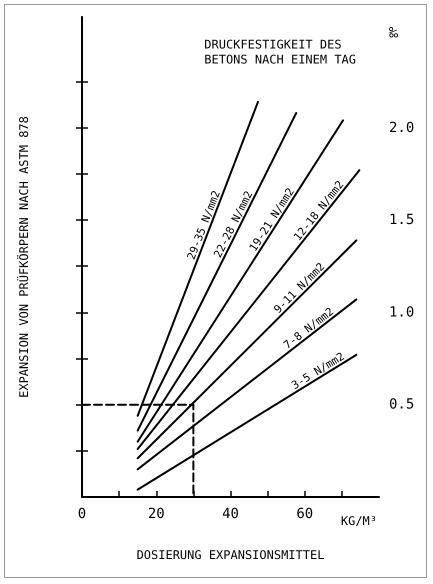  Describe the element at coordinates (280, 52) in the screenshot. I see `text: DRUCKFESTIGKEIT DES BETONS NACH EINEM TAG` at that location.